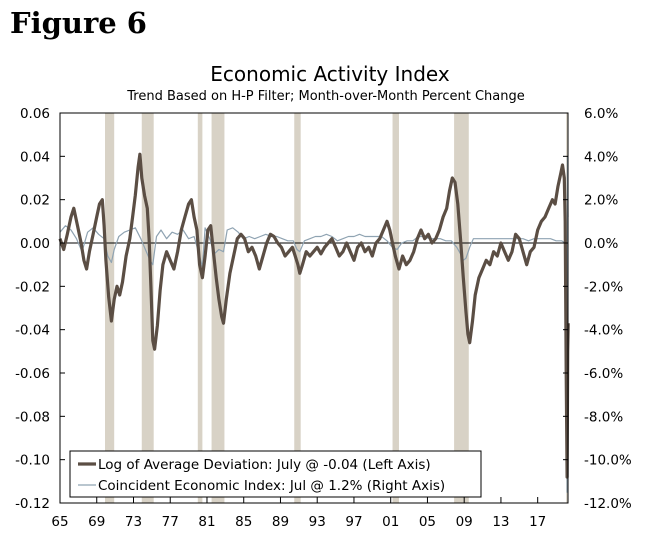 The height and width of the screenshot is (543, 653). I want to click on right-tick-label: -4.0%, so click(603, 331).